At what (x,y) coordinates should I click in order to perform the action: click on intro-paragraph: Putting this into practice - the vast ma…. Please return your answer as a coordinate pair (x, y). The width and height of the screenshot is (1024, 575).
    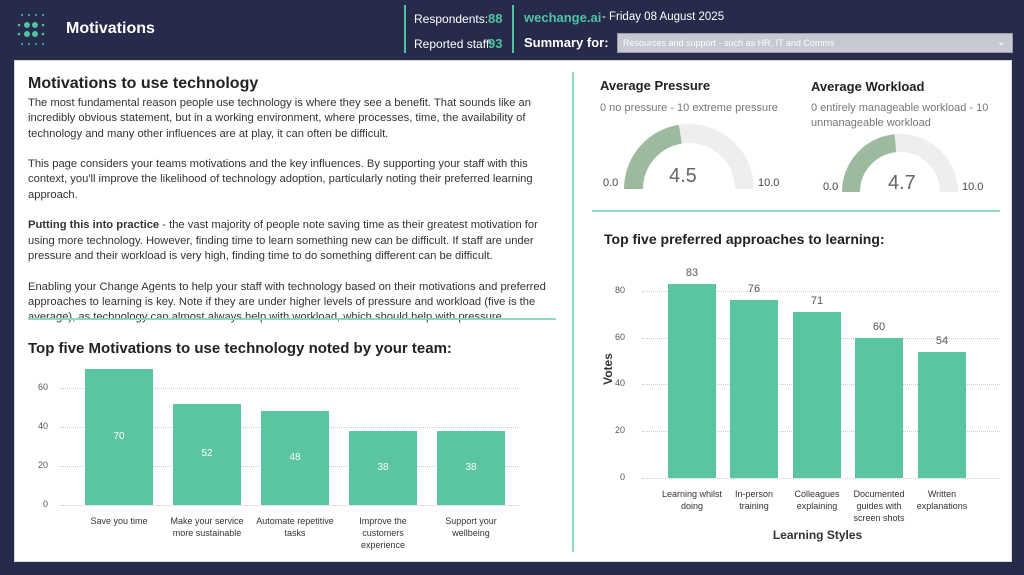
    Looking at the image, I should click on (283, 240).